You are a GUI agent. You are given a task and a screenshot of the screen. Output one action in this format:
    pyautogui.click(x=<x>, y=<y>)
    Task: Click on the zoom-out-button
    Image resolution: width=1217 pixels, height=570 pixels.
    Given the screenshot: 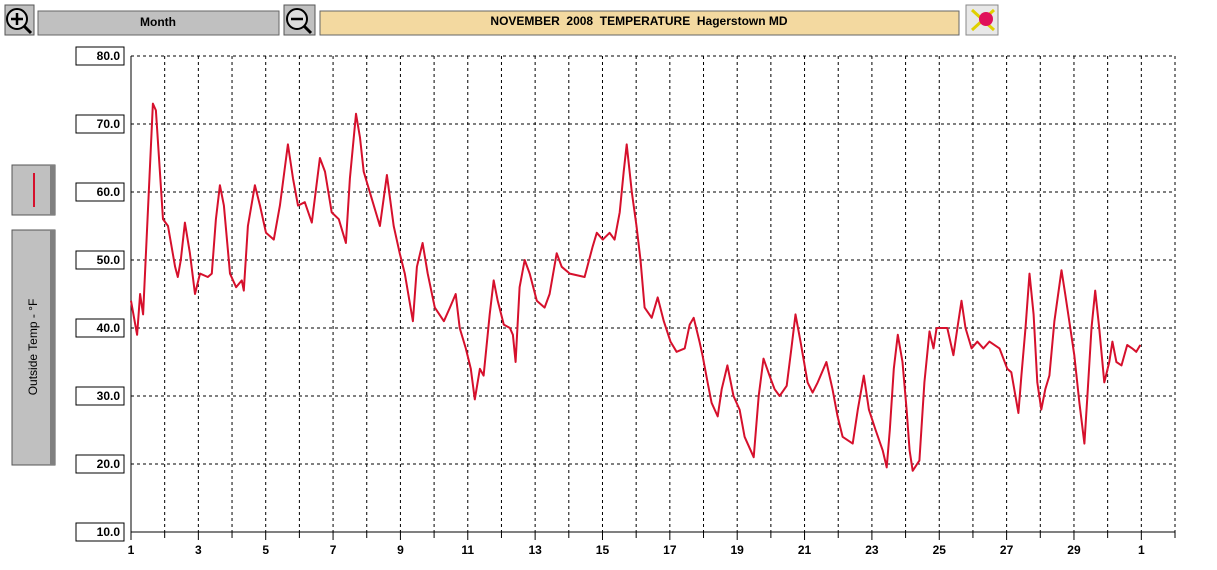 What is the action you would take?
    pyautogui.click(x=299, y=20)
    